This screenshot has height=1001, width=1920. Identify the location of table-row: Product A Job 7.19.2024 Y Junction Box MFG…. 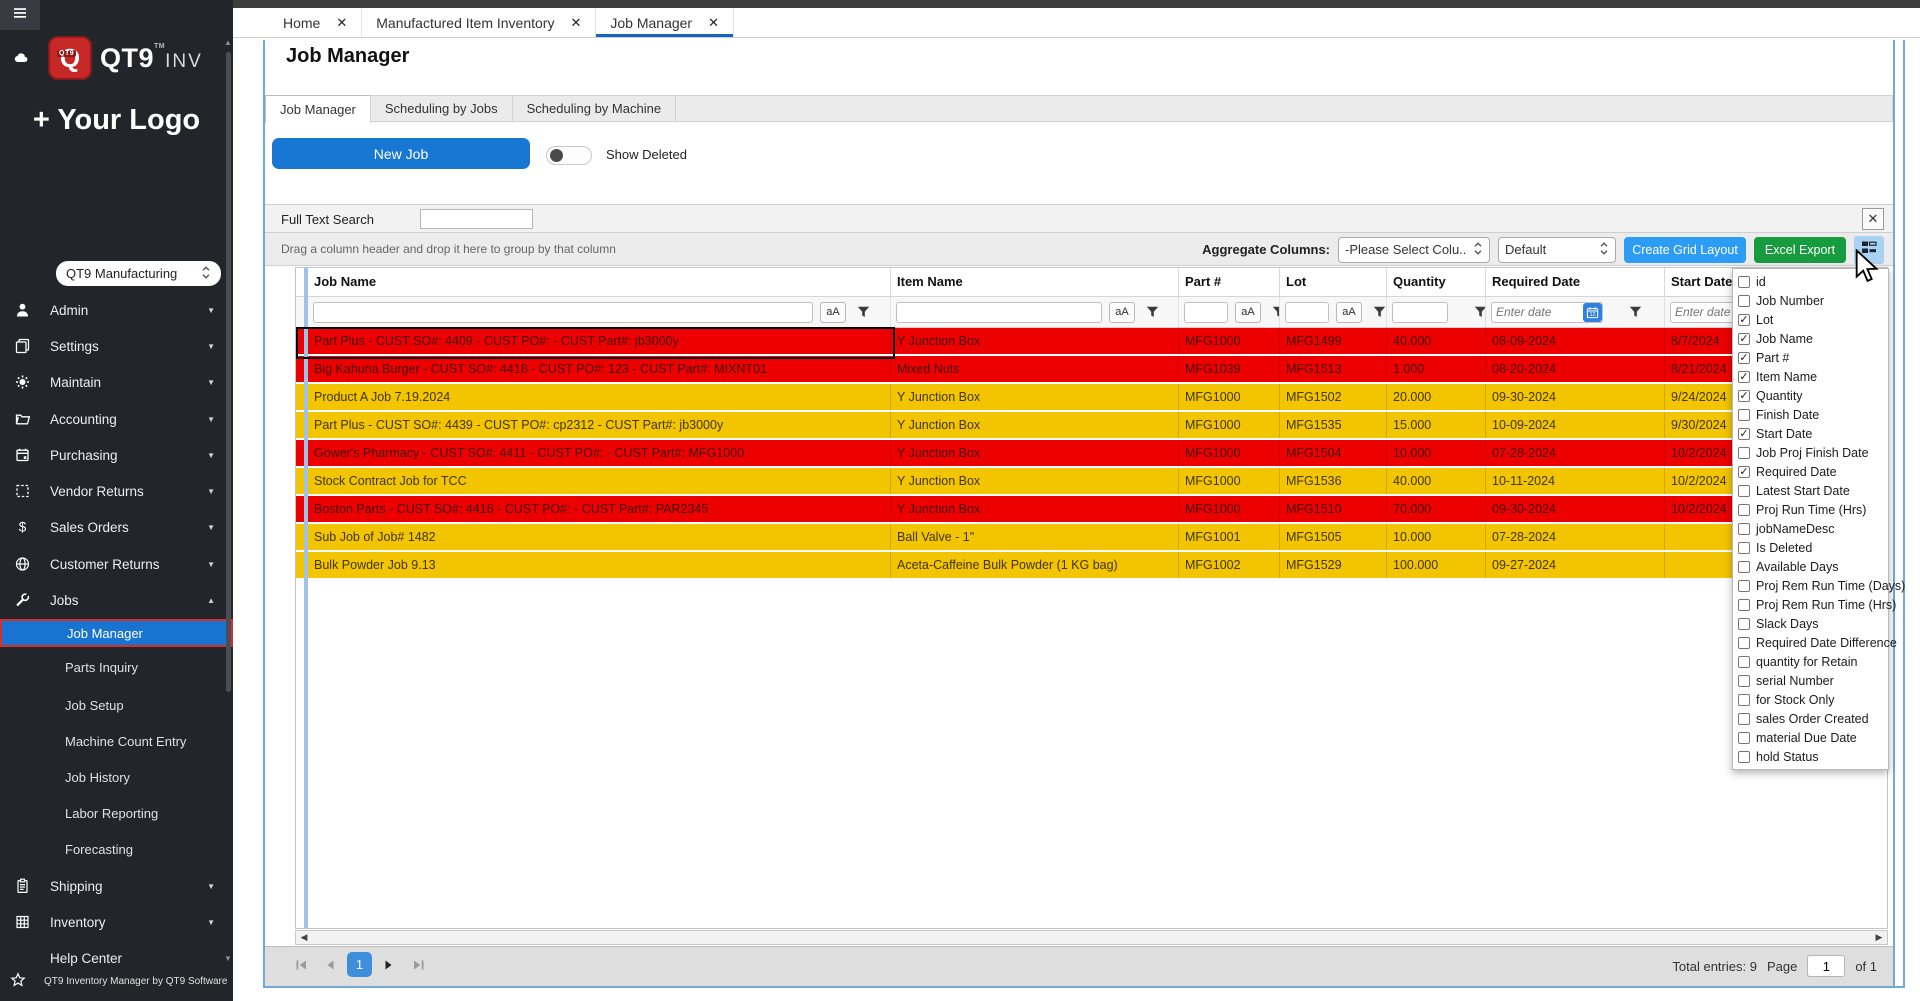
(1091, 398).